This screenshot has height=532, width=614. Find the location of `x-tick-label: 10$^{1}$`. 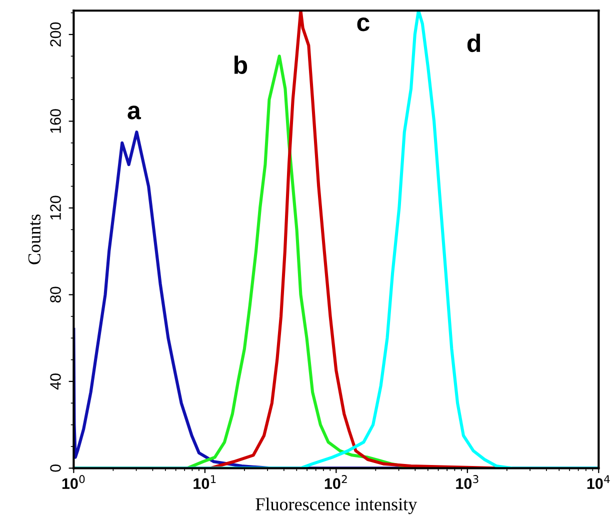

x-tick-label: 10$^{1}$ is located at coordinates (205, 482).